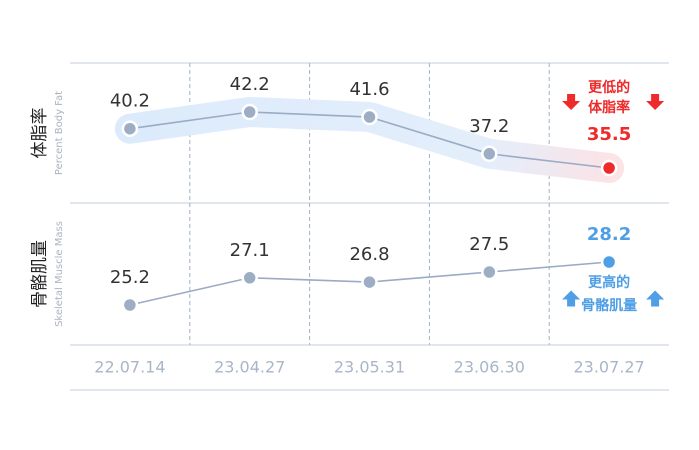 This screenshot has width=699, height=450. I want to click on series-subtitle: Skeletal Muscle Mass, so click(59, 274).